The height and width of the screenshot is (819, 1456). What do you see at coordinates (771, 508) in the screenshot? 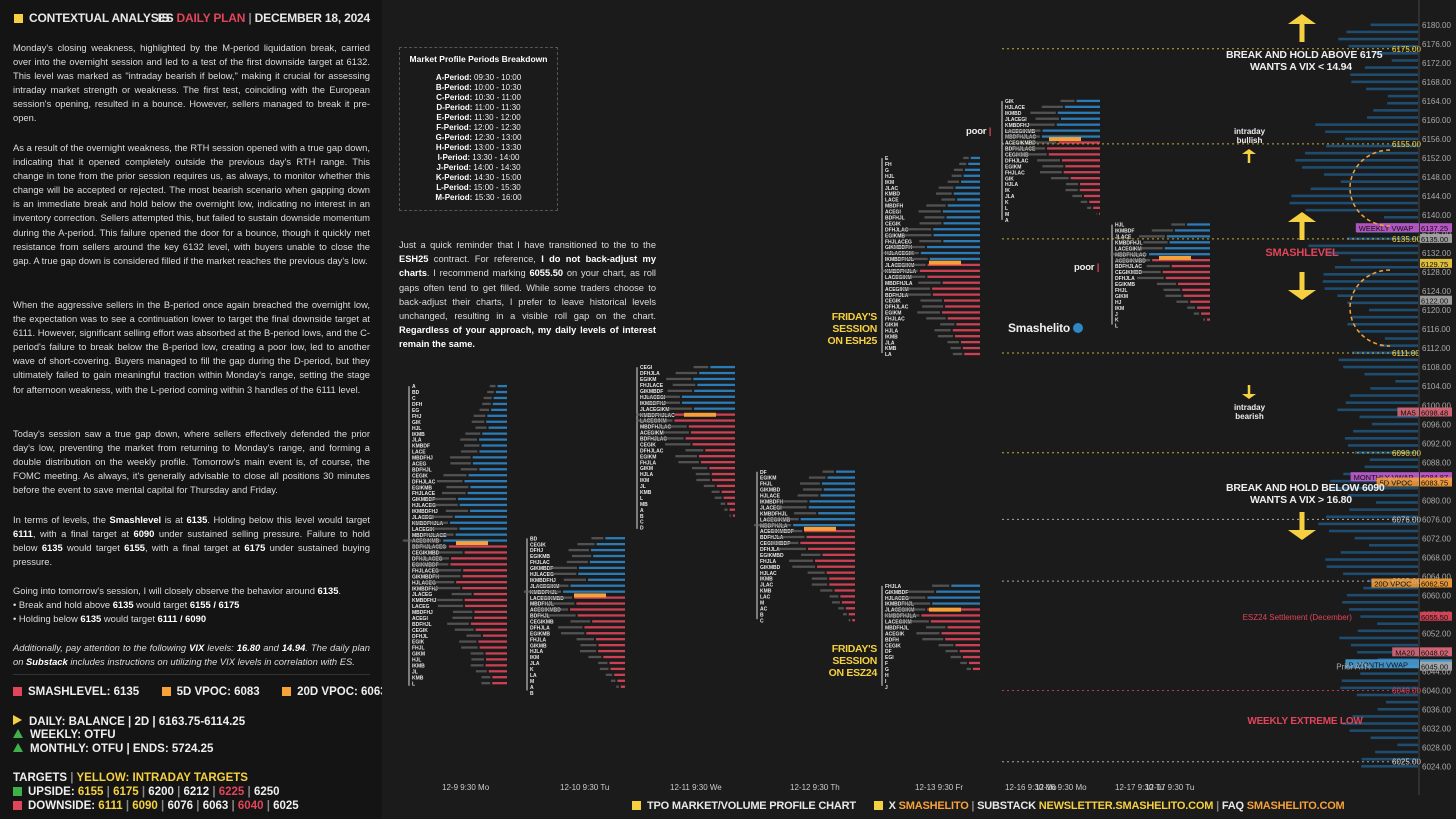
I see `tpo-letters: JLACEGI` at bounding box center [771, 508].